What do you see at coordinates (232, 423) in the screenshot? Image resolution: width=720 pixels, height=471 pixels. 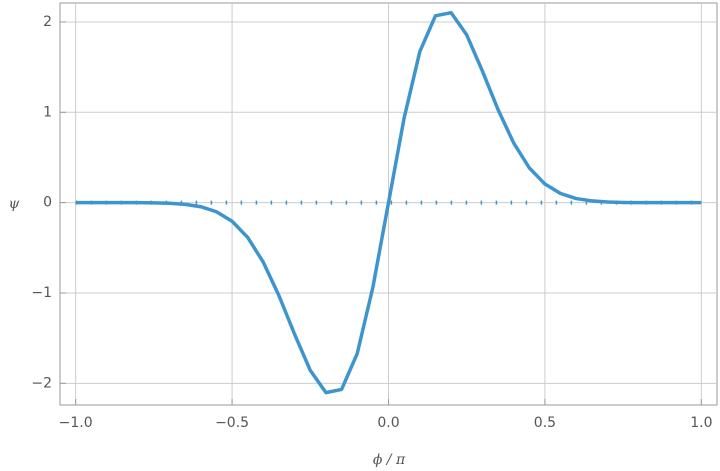 I see `x-tick-label: −0.5` at bounding box center [232, 423].